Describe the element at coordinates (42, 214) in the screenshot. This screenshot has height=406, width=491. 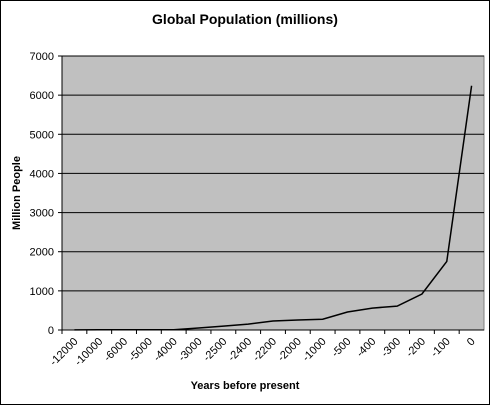
I see `y-tick-label: 3000` at that location.